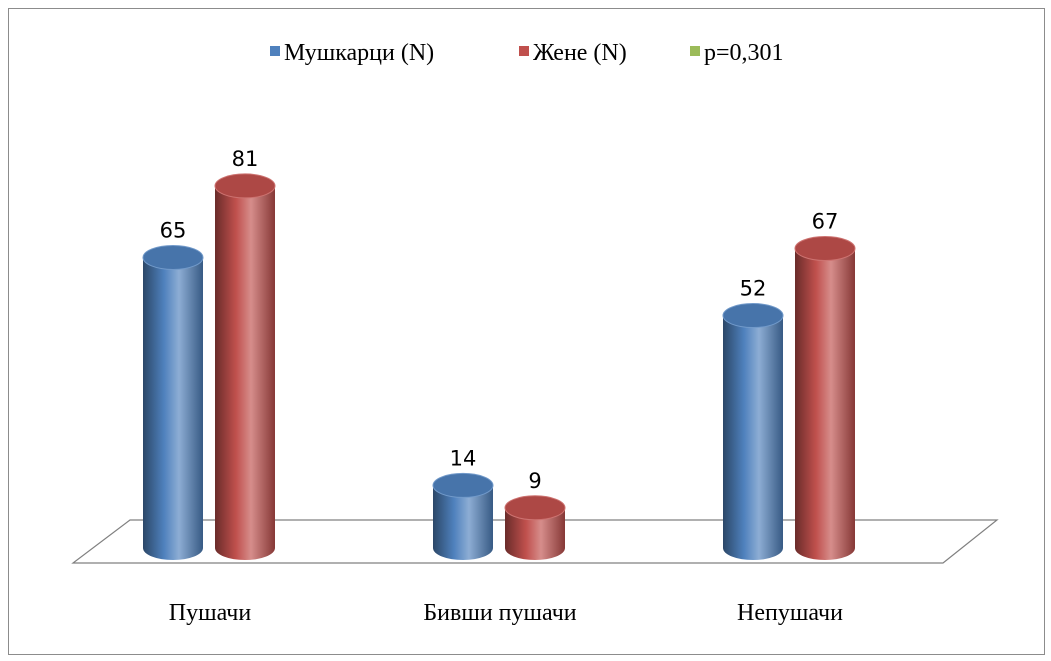  Describe the element at coordinates (744, 53) in the screenshot. I see `legend-label: p=0,301` at that location.